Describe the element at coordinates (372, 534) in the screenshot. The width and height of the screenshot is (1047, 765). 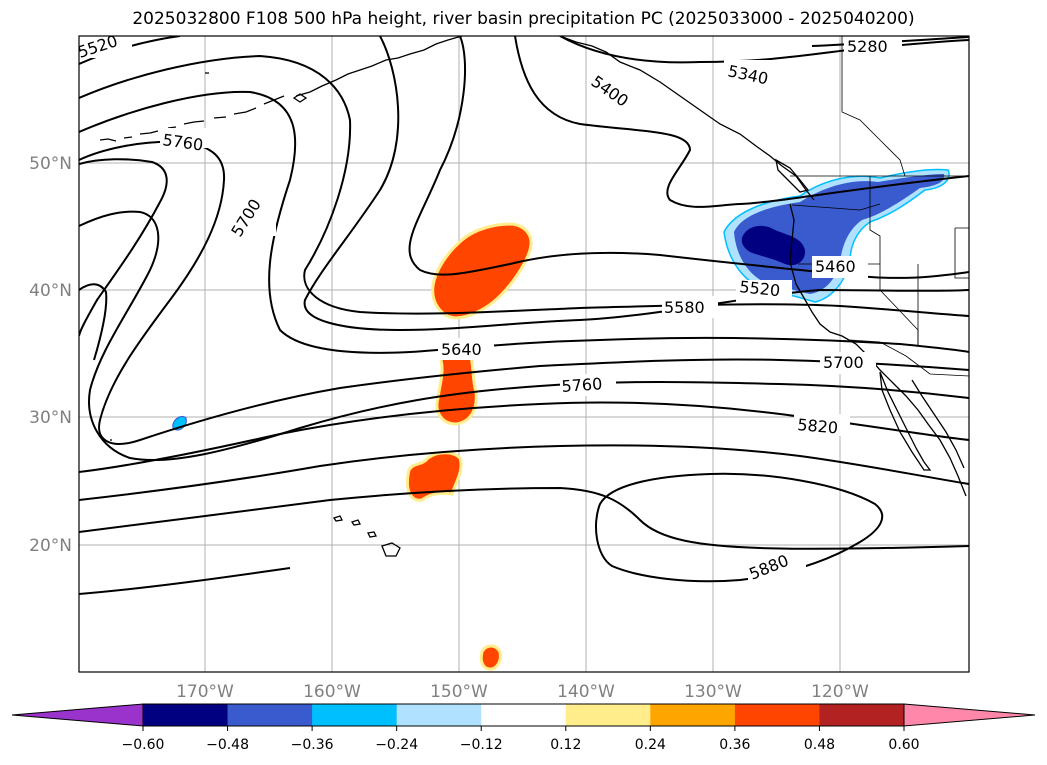
I see `maui` at that location.